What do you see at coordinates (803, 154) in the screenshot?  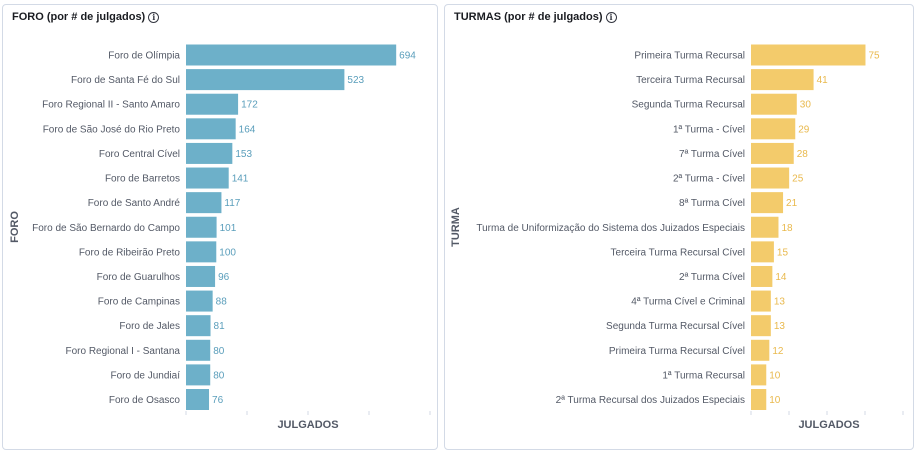 I see `value-label: 28` at bounding box center [803, 154].